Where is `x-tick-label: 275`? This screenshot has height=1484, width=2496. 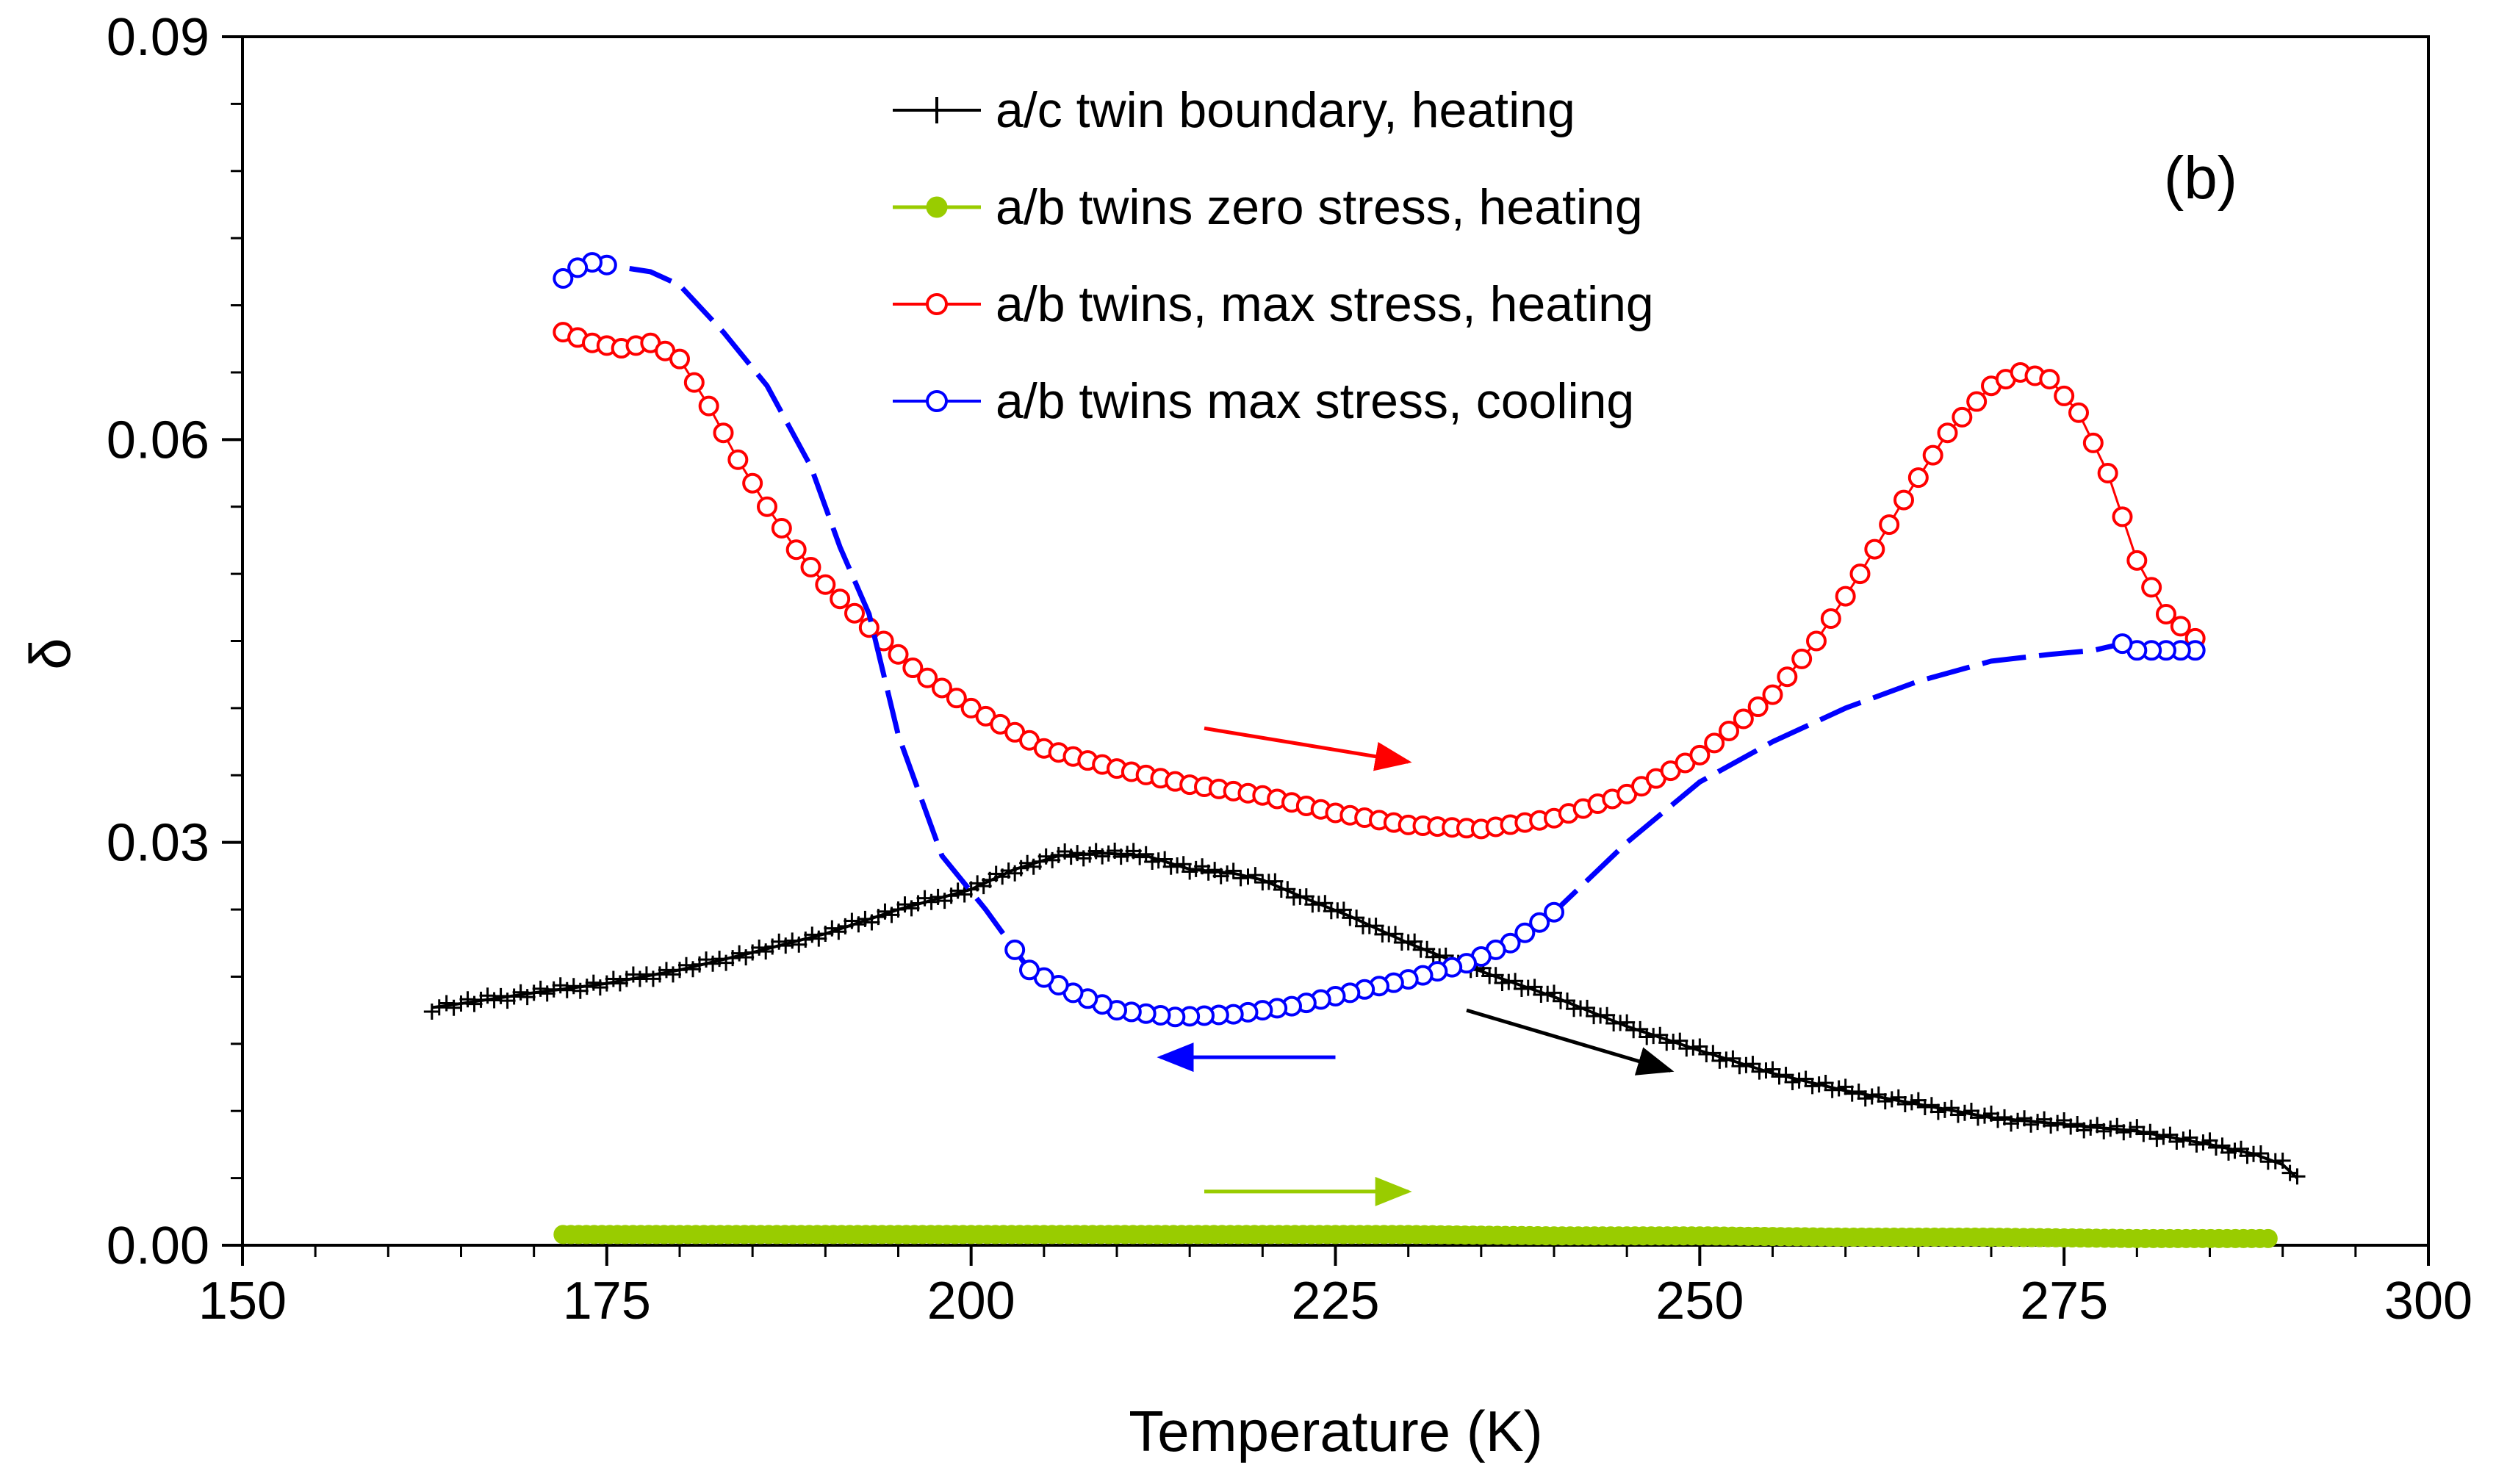 x-tick-label: 275 is located at coordinates (2064, 1301).